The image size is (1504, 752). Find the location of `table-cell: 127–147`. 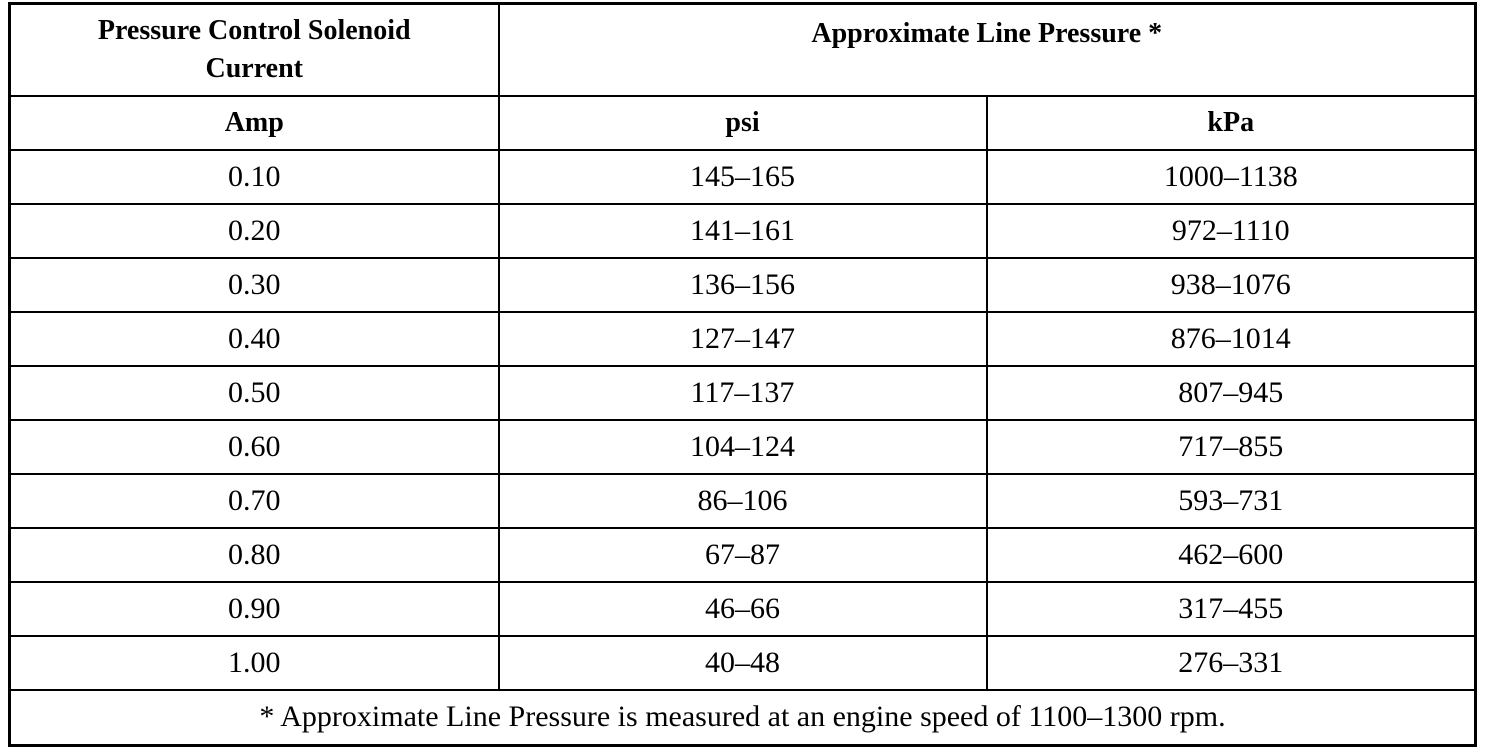

table-cell: 127–147 is located at coordinates (742, 338).